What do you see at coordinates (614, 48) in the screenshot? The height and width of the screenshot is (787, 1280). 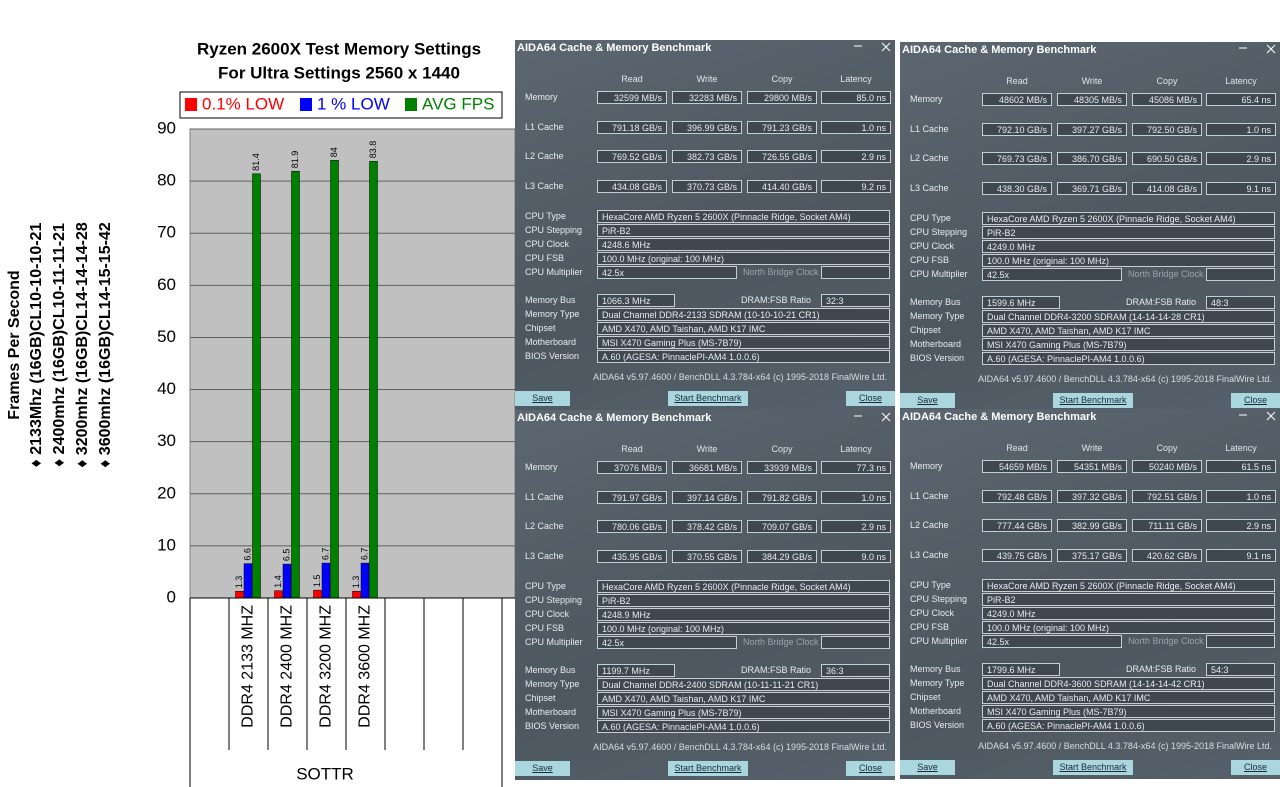 I see `window-title: AIDA64 Cache & Memory Benchmark` at bounding box center [614, 48].